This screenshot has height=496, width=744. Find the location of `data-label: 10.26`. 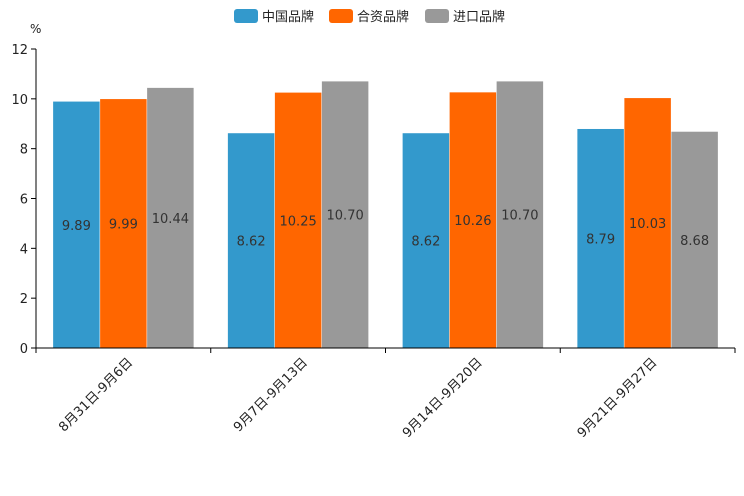

data-label: 10.26 is located at coordinates (472, 221).